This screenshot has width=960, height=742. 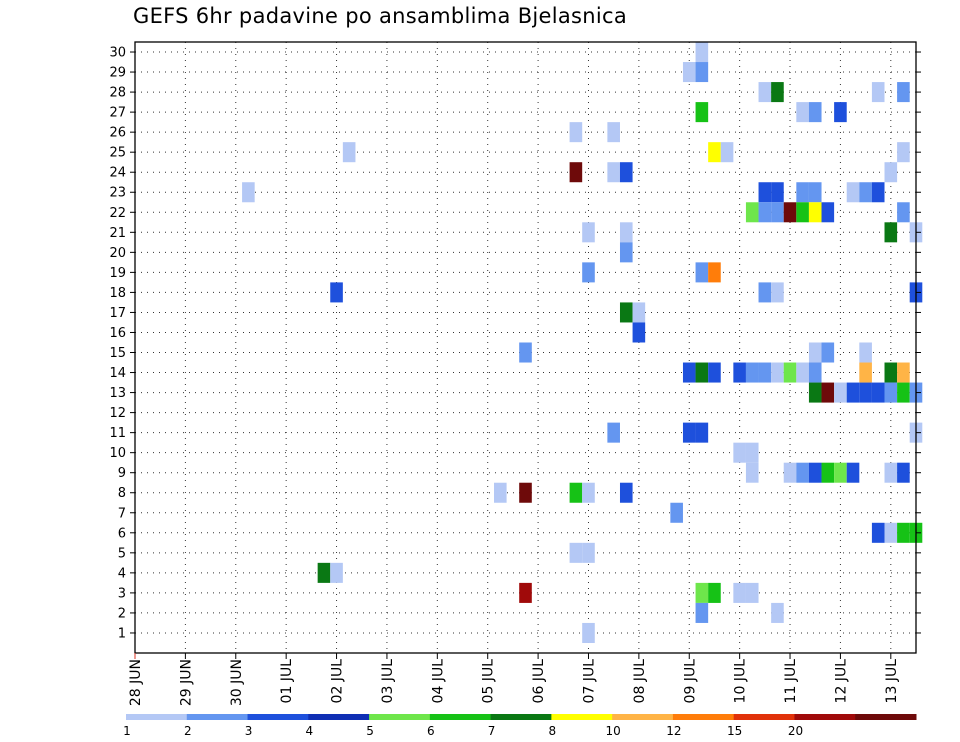 What do you see at coordinates (122, 493) in the screenshot?
I see `y-tick-label: 8` at bounding box center [122, 493].